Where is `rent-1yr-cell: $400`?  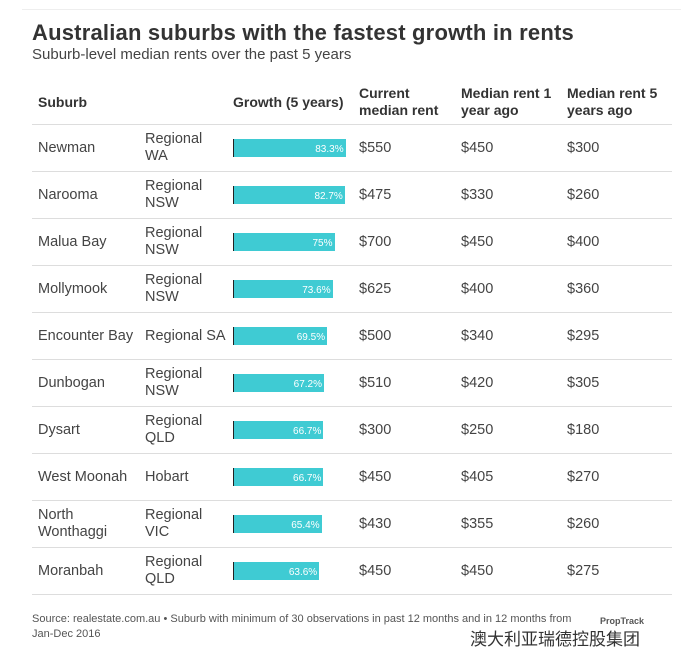 rent-1yr-cell: $400 is located at coordinates (508, 289).